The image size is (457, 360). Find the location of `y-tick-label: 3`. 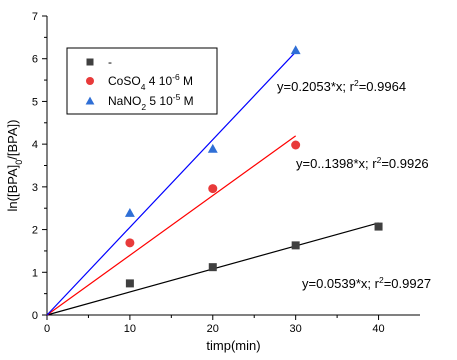

y-tick-label: 3 is located at coordinates (35, 188).